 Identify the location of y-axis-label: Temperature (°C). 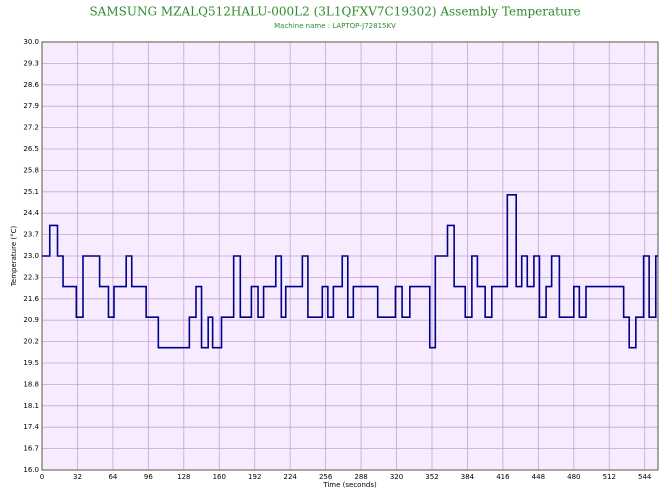
(14, 257).